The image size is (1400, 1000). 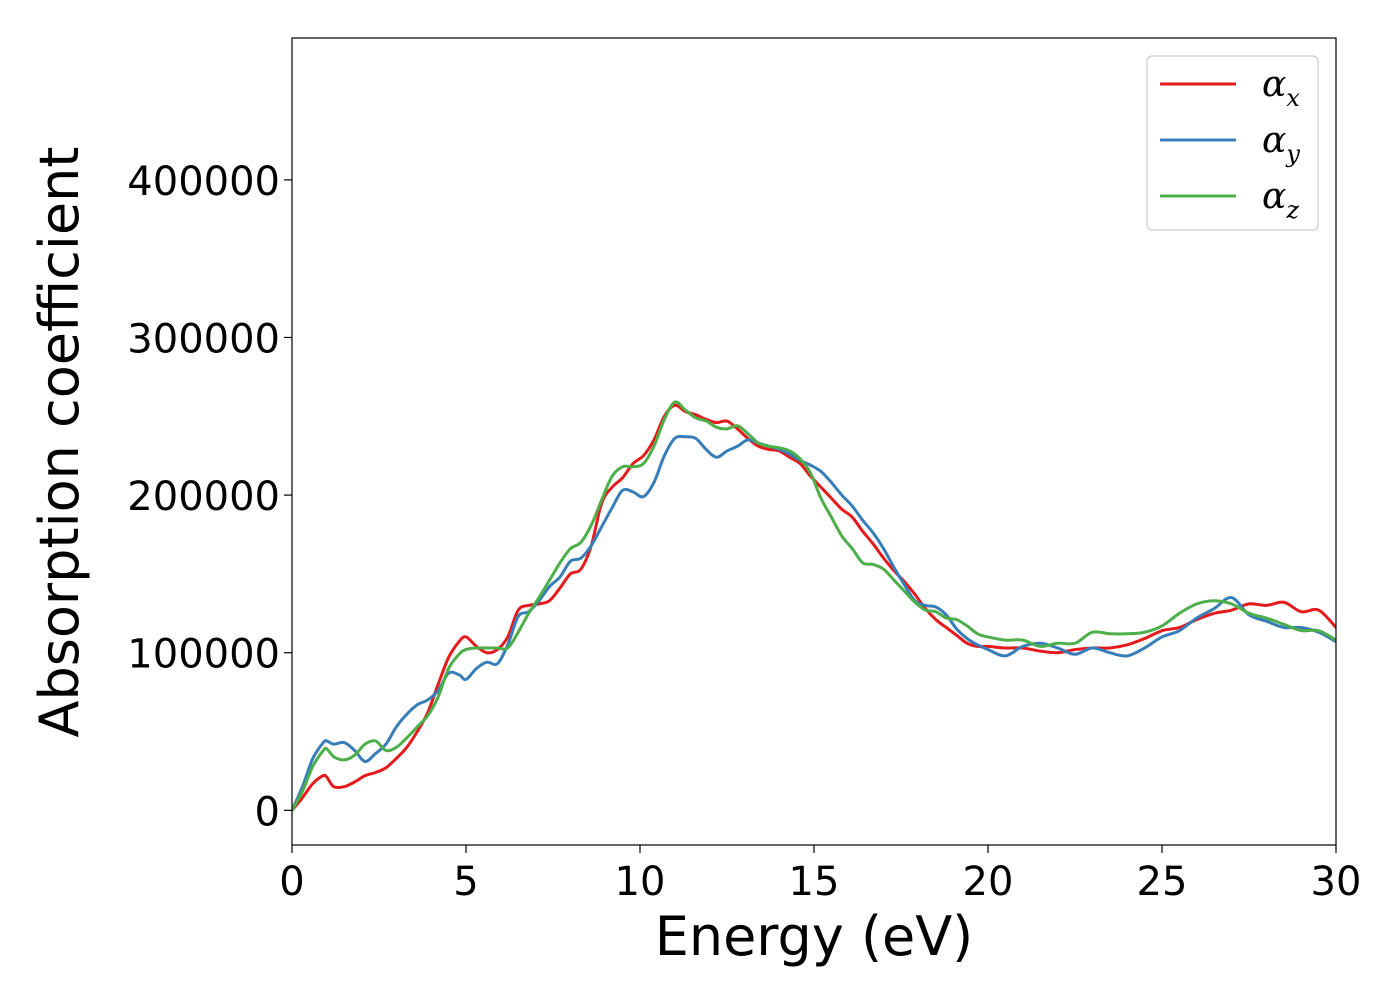 What do you see at coordinates (465, 882) in the screenshot?
I see `x-tick-label: 5` at bounding box center [465, 882].